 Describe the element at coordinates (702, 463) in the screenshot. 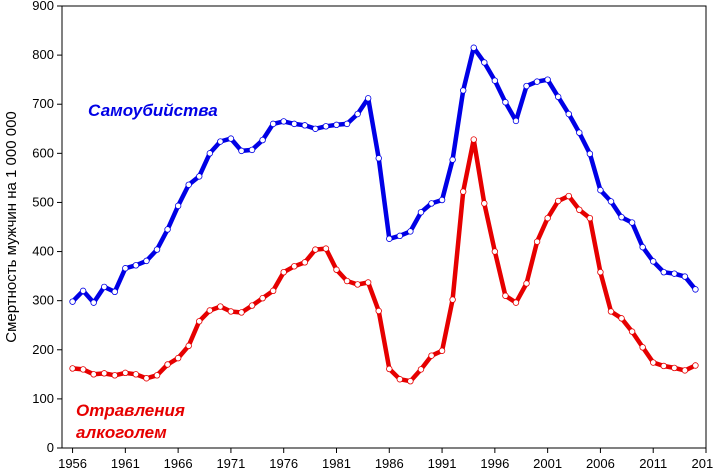

I see `x-tick-label: 2016` at that location.